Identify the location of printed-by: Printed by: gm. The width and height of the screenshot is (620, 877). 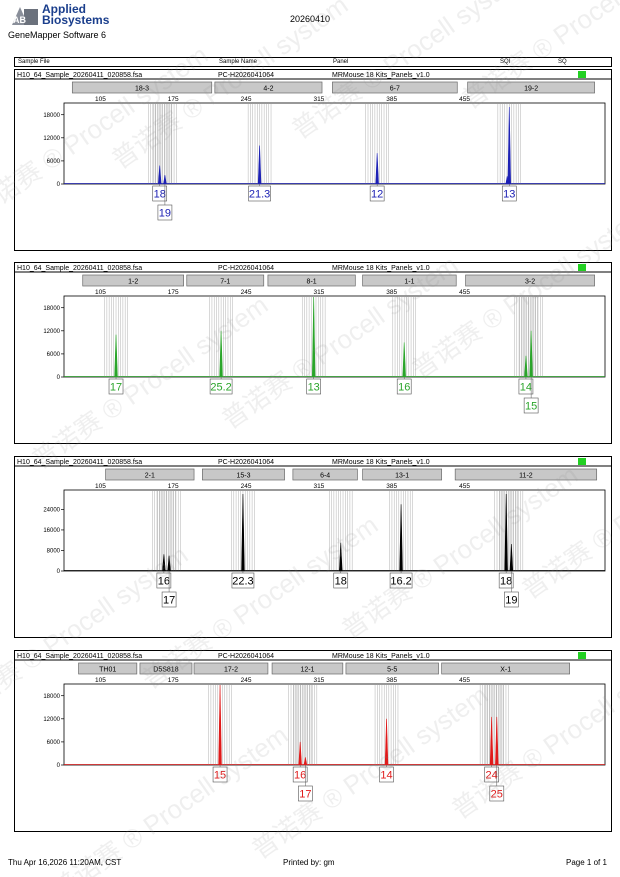
(309, 862).